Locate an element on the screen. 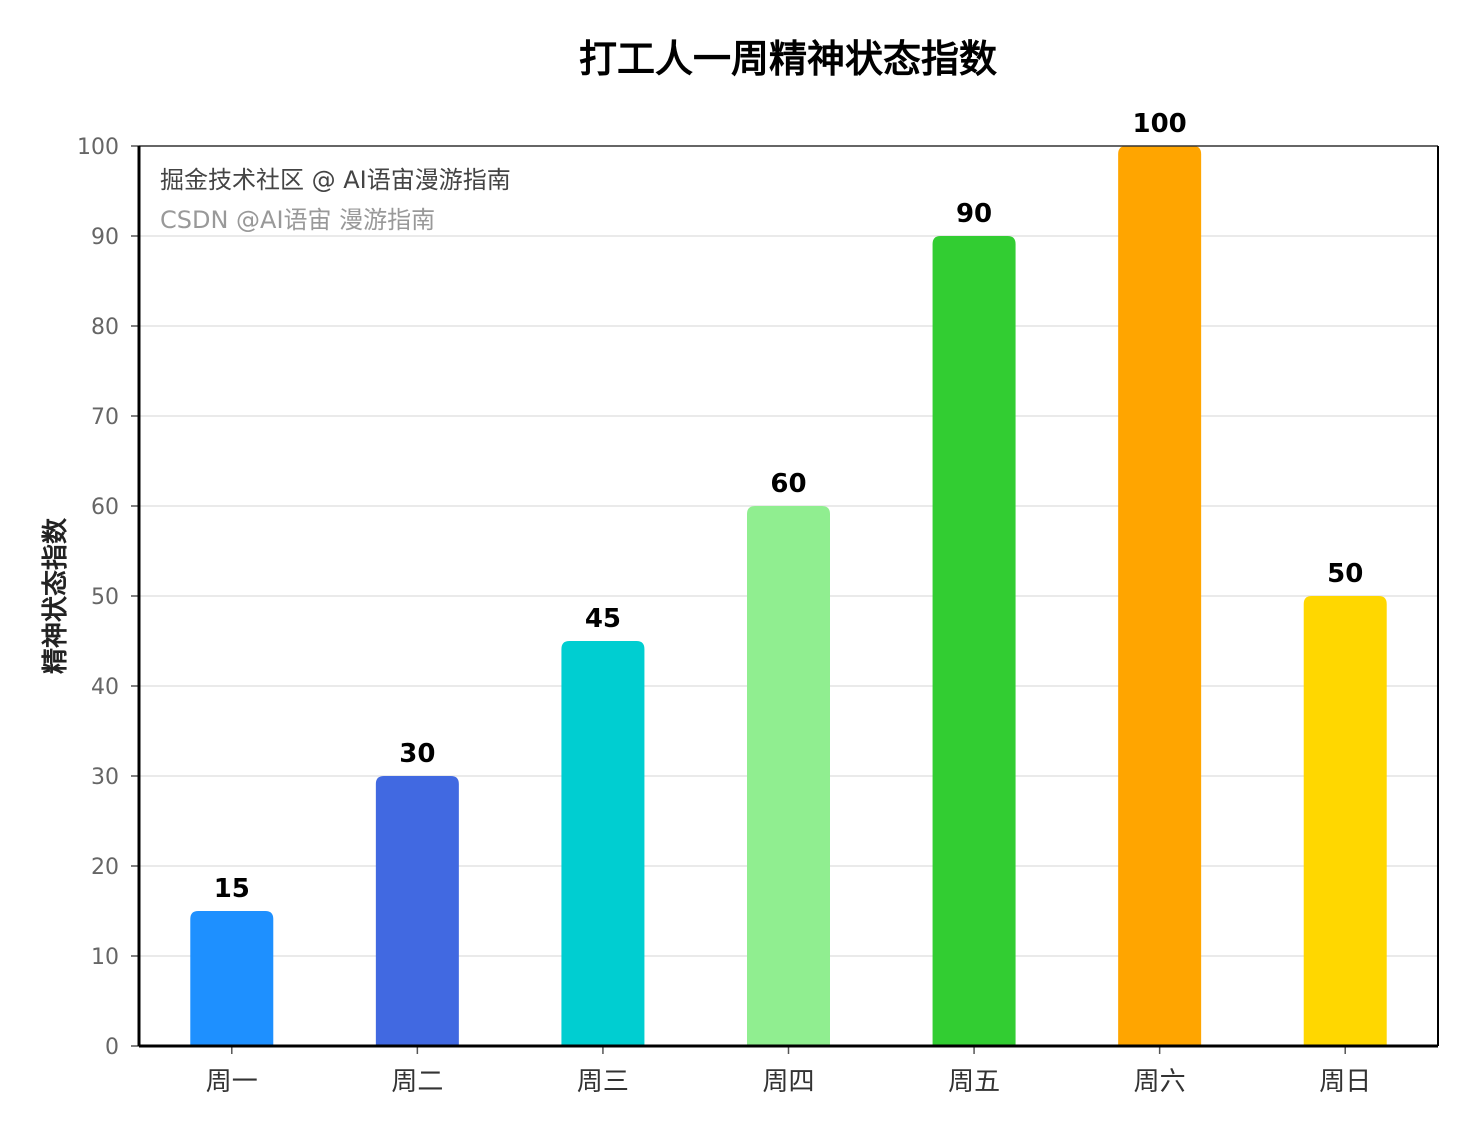  bar-周二 is located at coordinates (417, 911).